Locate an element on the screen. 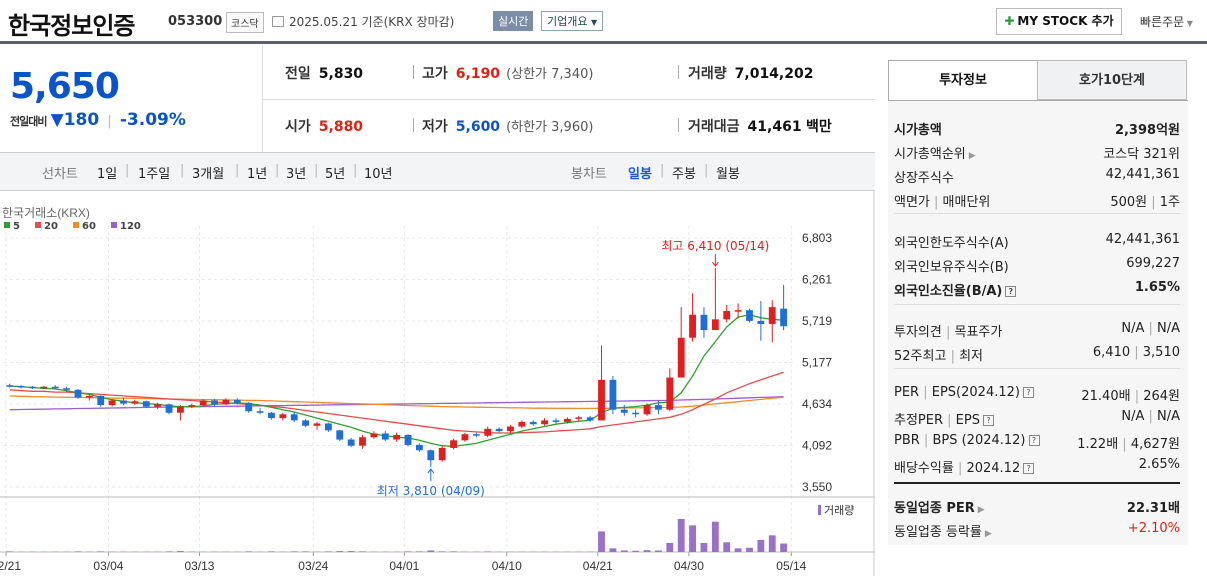 The width and height of the screenshot is (1207, 580). legend-label: 60 is located at coordinates (89, 226).